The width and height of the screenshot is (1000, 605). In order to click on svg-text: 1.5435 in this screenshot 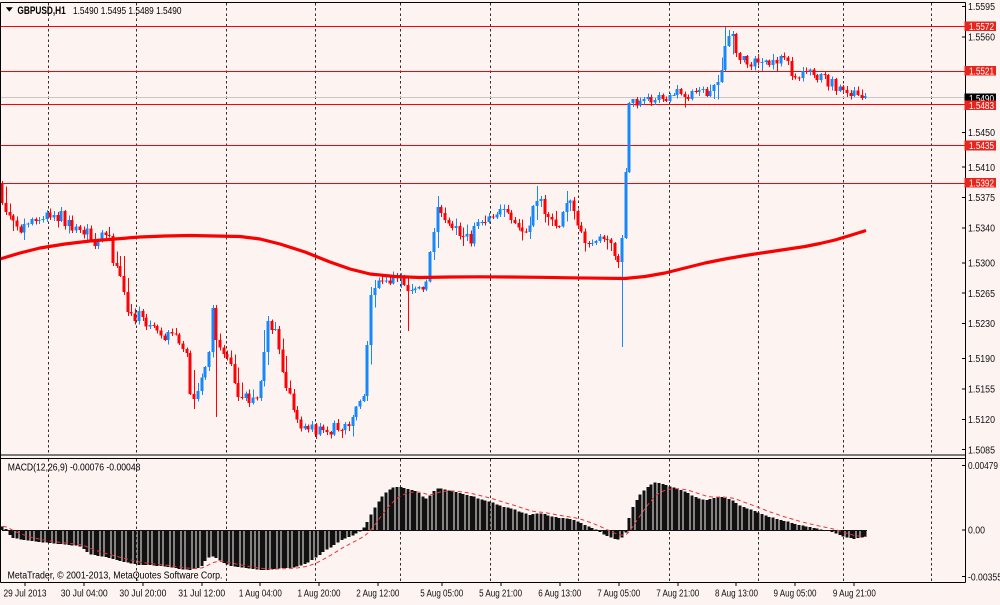, I will do `click(981, 146)`.